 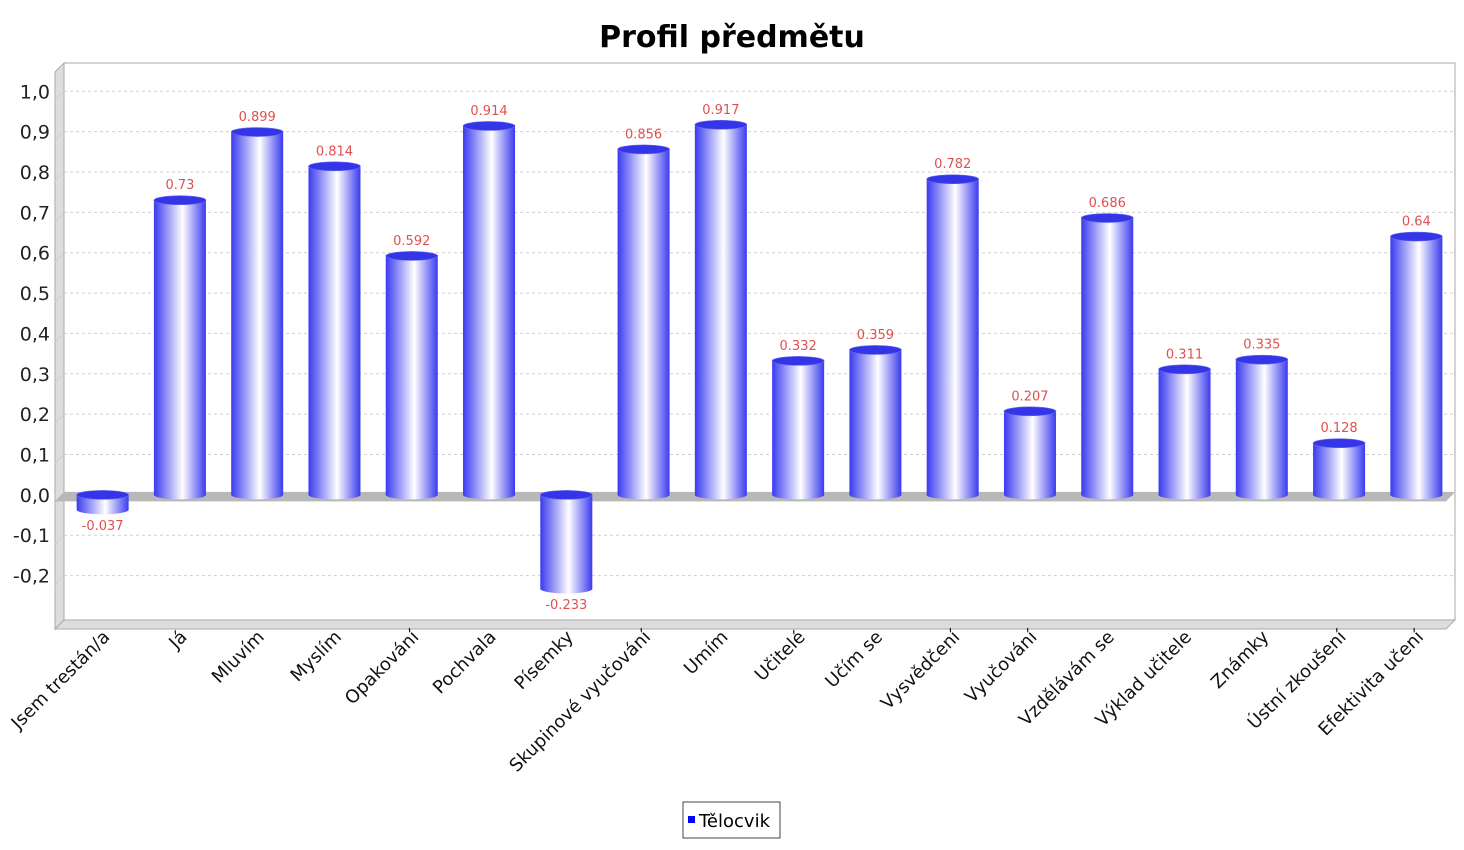 I want to click on data-label: 0.73, so click(x=179, y=185).